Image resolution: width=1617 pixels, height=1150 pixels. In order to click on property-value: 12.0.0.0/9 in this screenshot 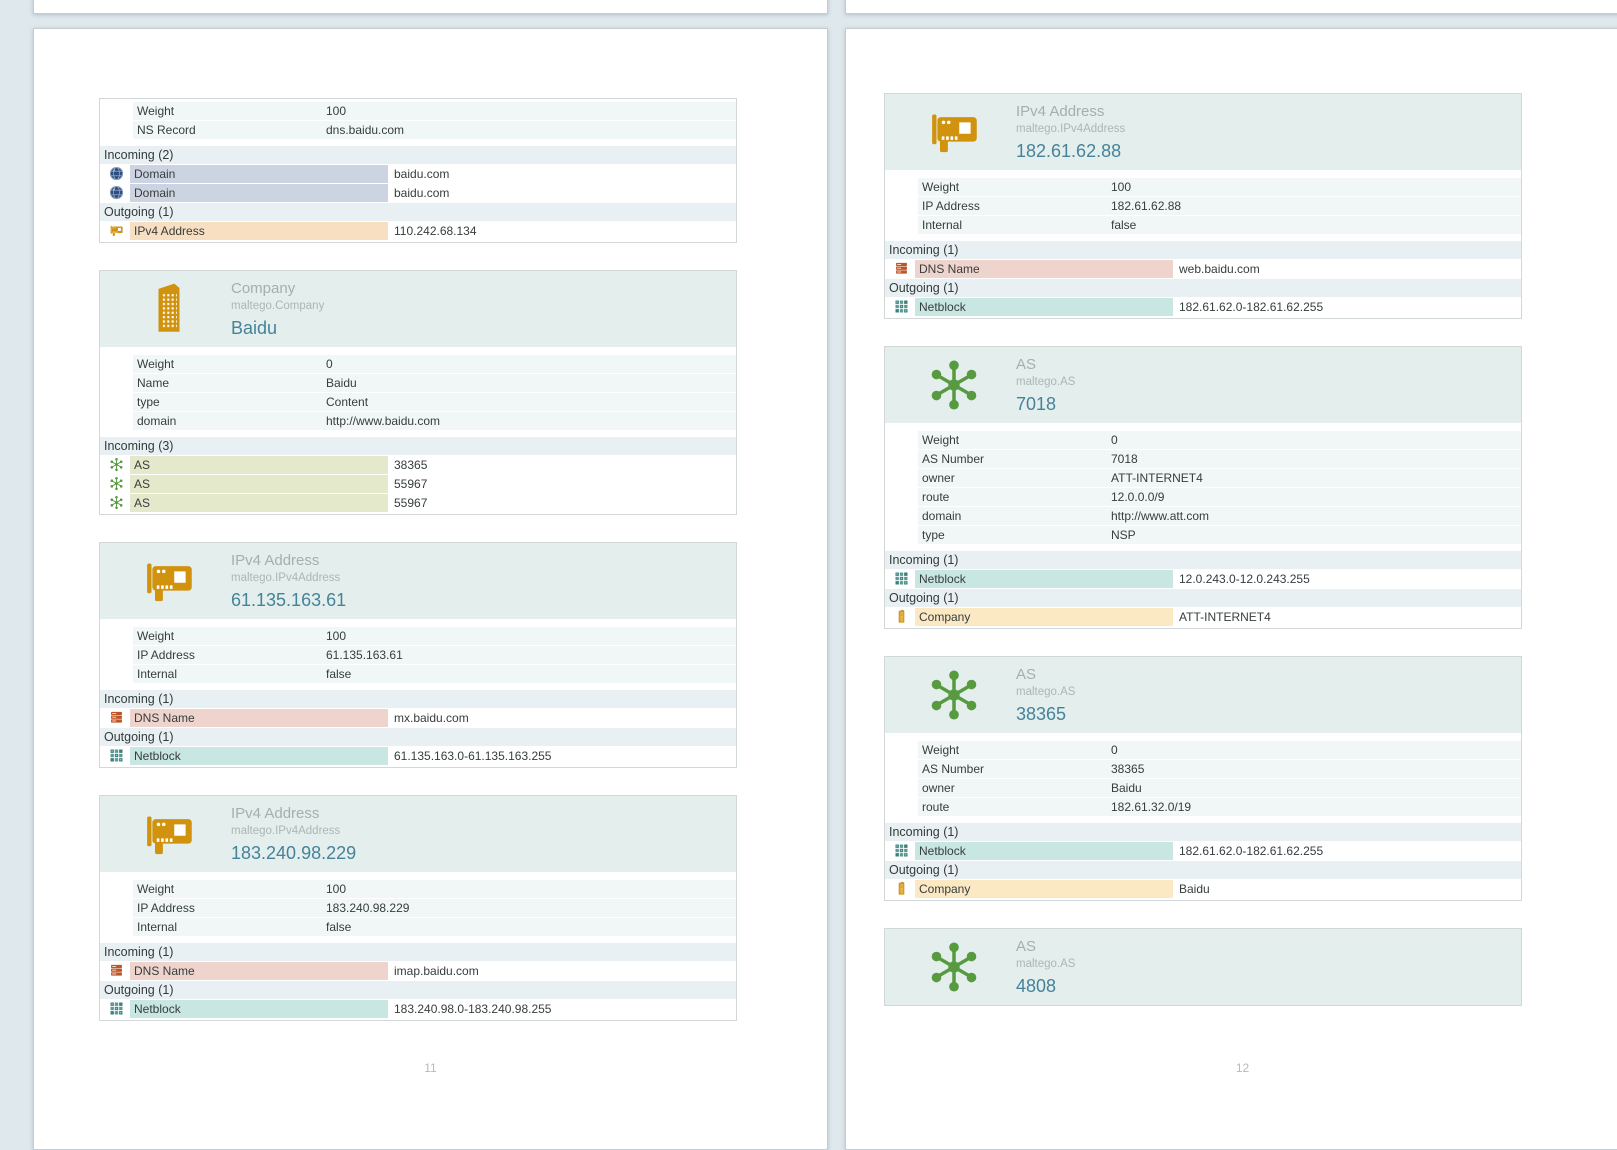, I will do `click(1138, 497)`.